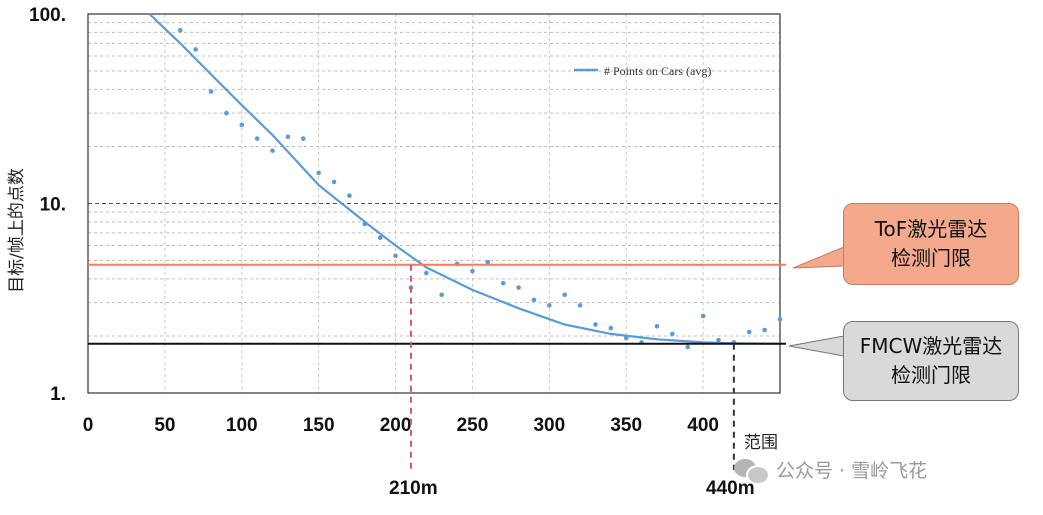 Image resolution: width=1043 pixels, height=515 pixels. Describe the element at coordinates (752, 471) in the screenshot. I see `wechat-icon` at that location.